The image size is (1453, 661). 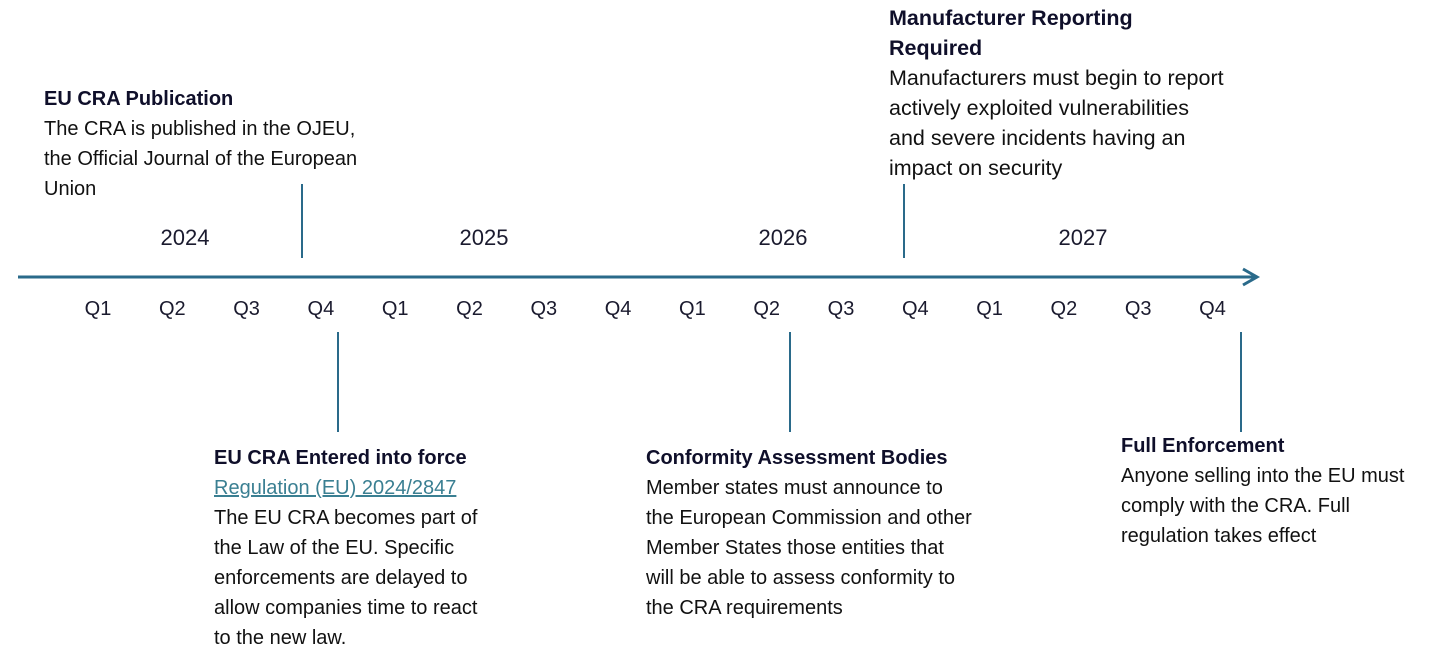 I want to click on event-text: impact on security, so click(x=976, y=168).